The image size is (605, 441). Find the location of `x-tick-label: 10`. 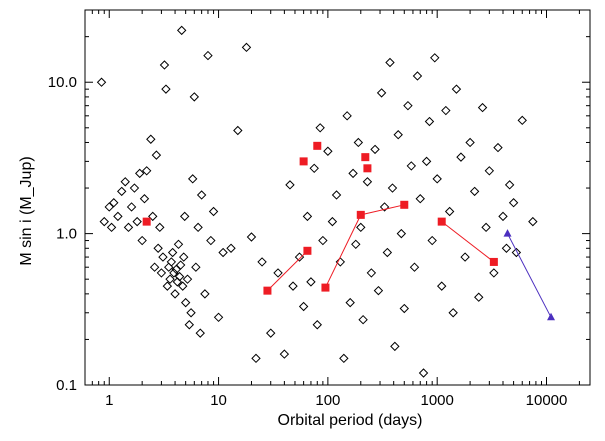

x-tick-label: 10 is located at coordinates (218, 400).